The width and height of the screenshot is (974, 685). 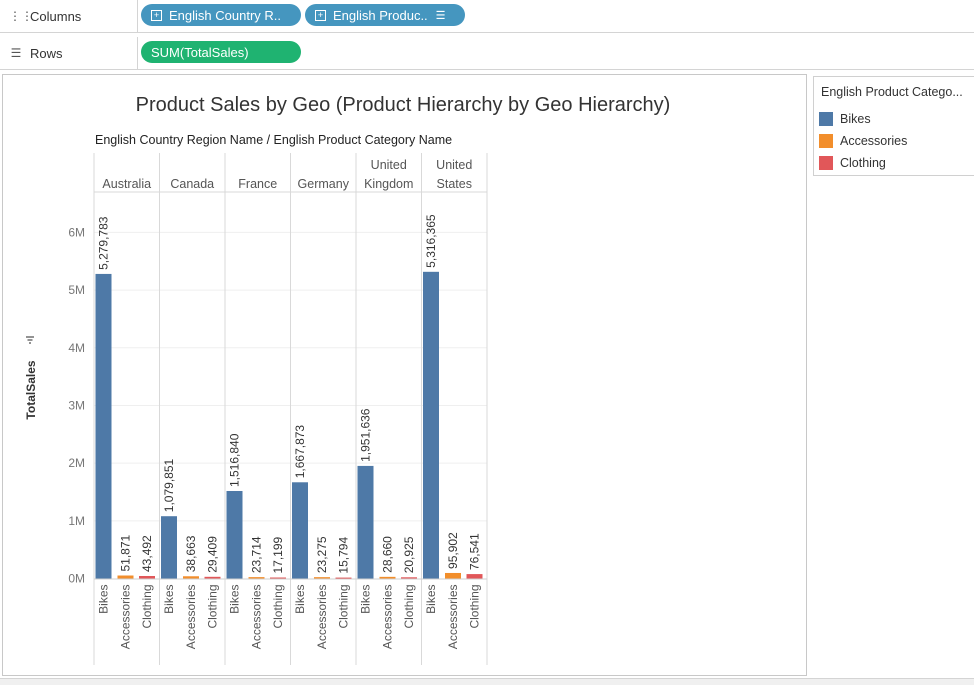 What do you see at coordinates (30, 340) in the screenshot?
I see `sort-icon` at bounding box center [30, 340].